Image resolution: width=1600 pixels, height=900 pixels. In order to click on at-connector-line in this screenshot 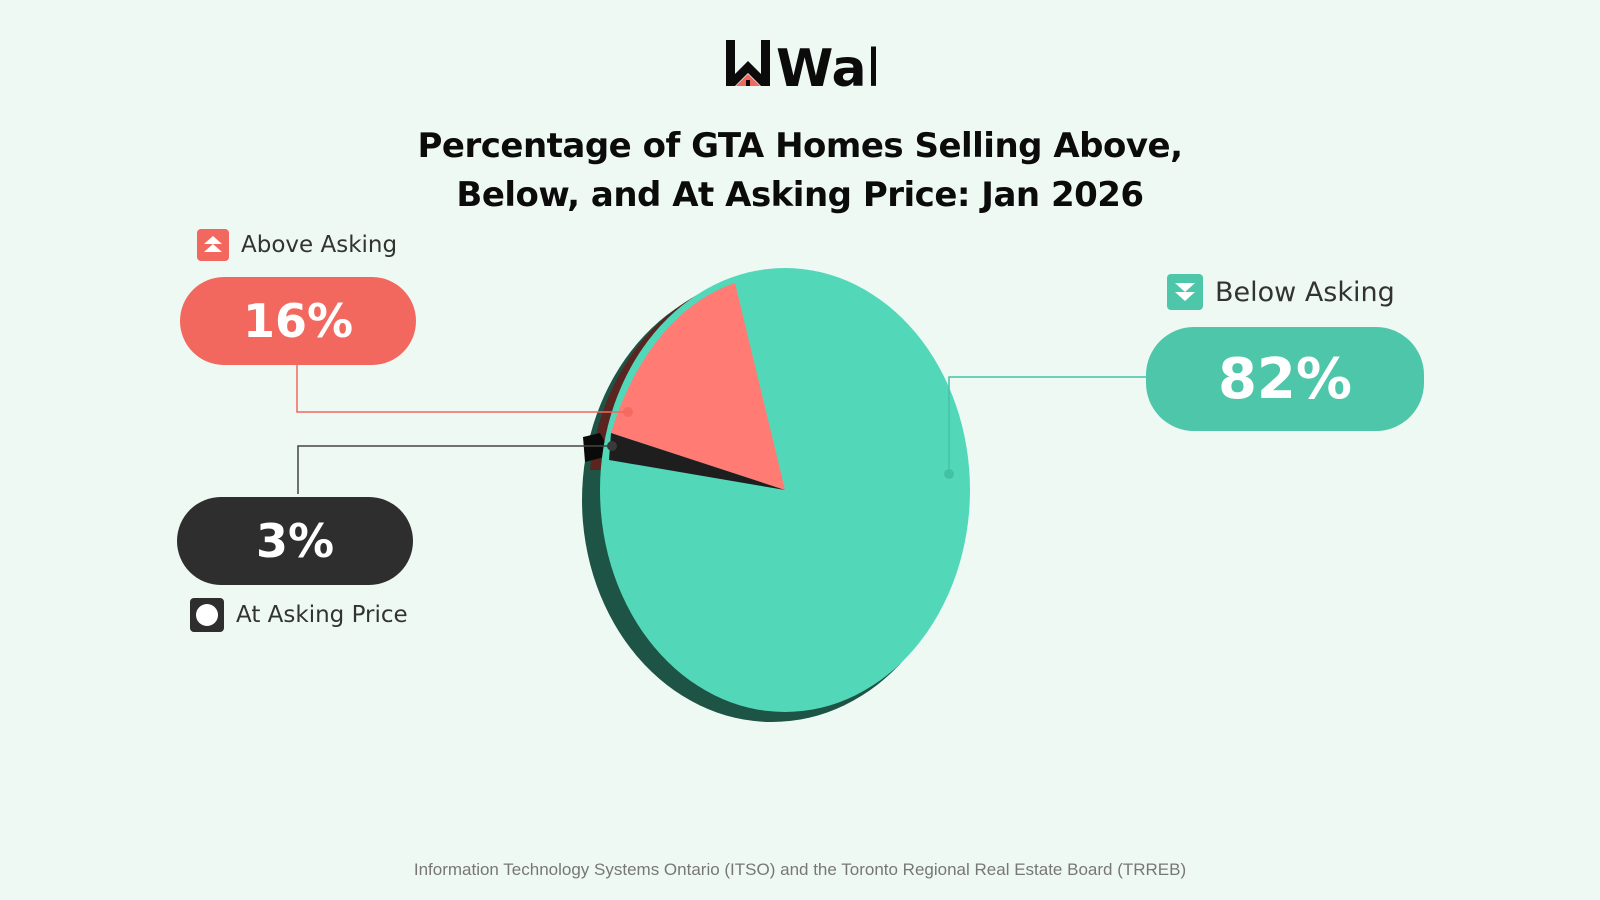, I will do `click(454, 469)`.